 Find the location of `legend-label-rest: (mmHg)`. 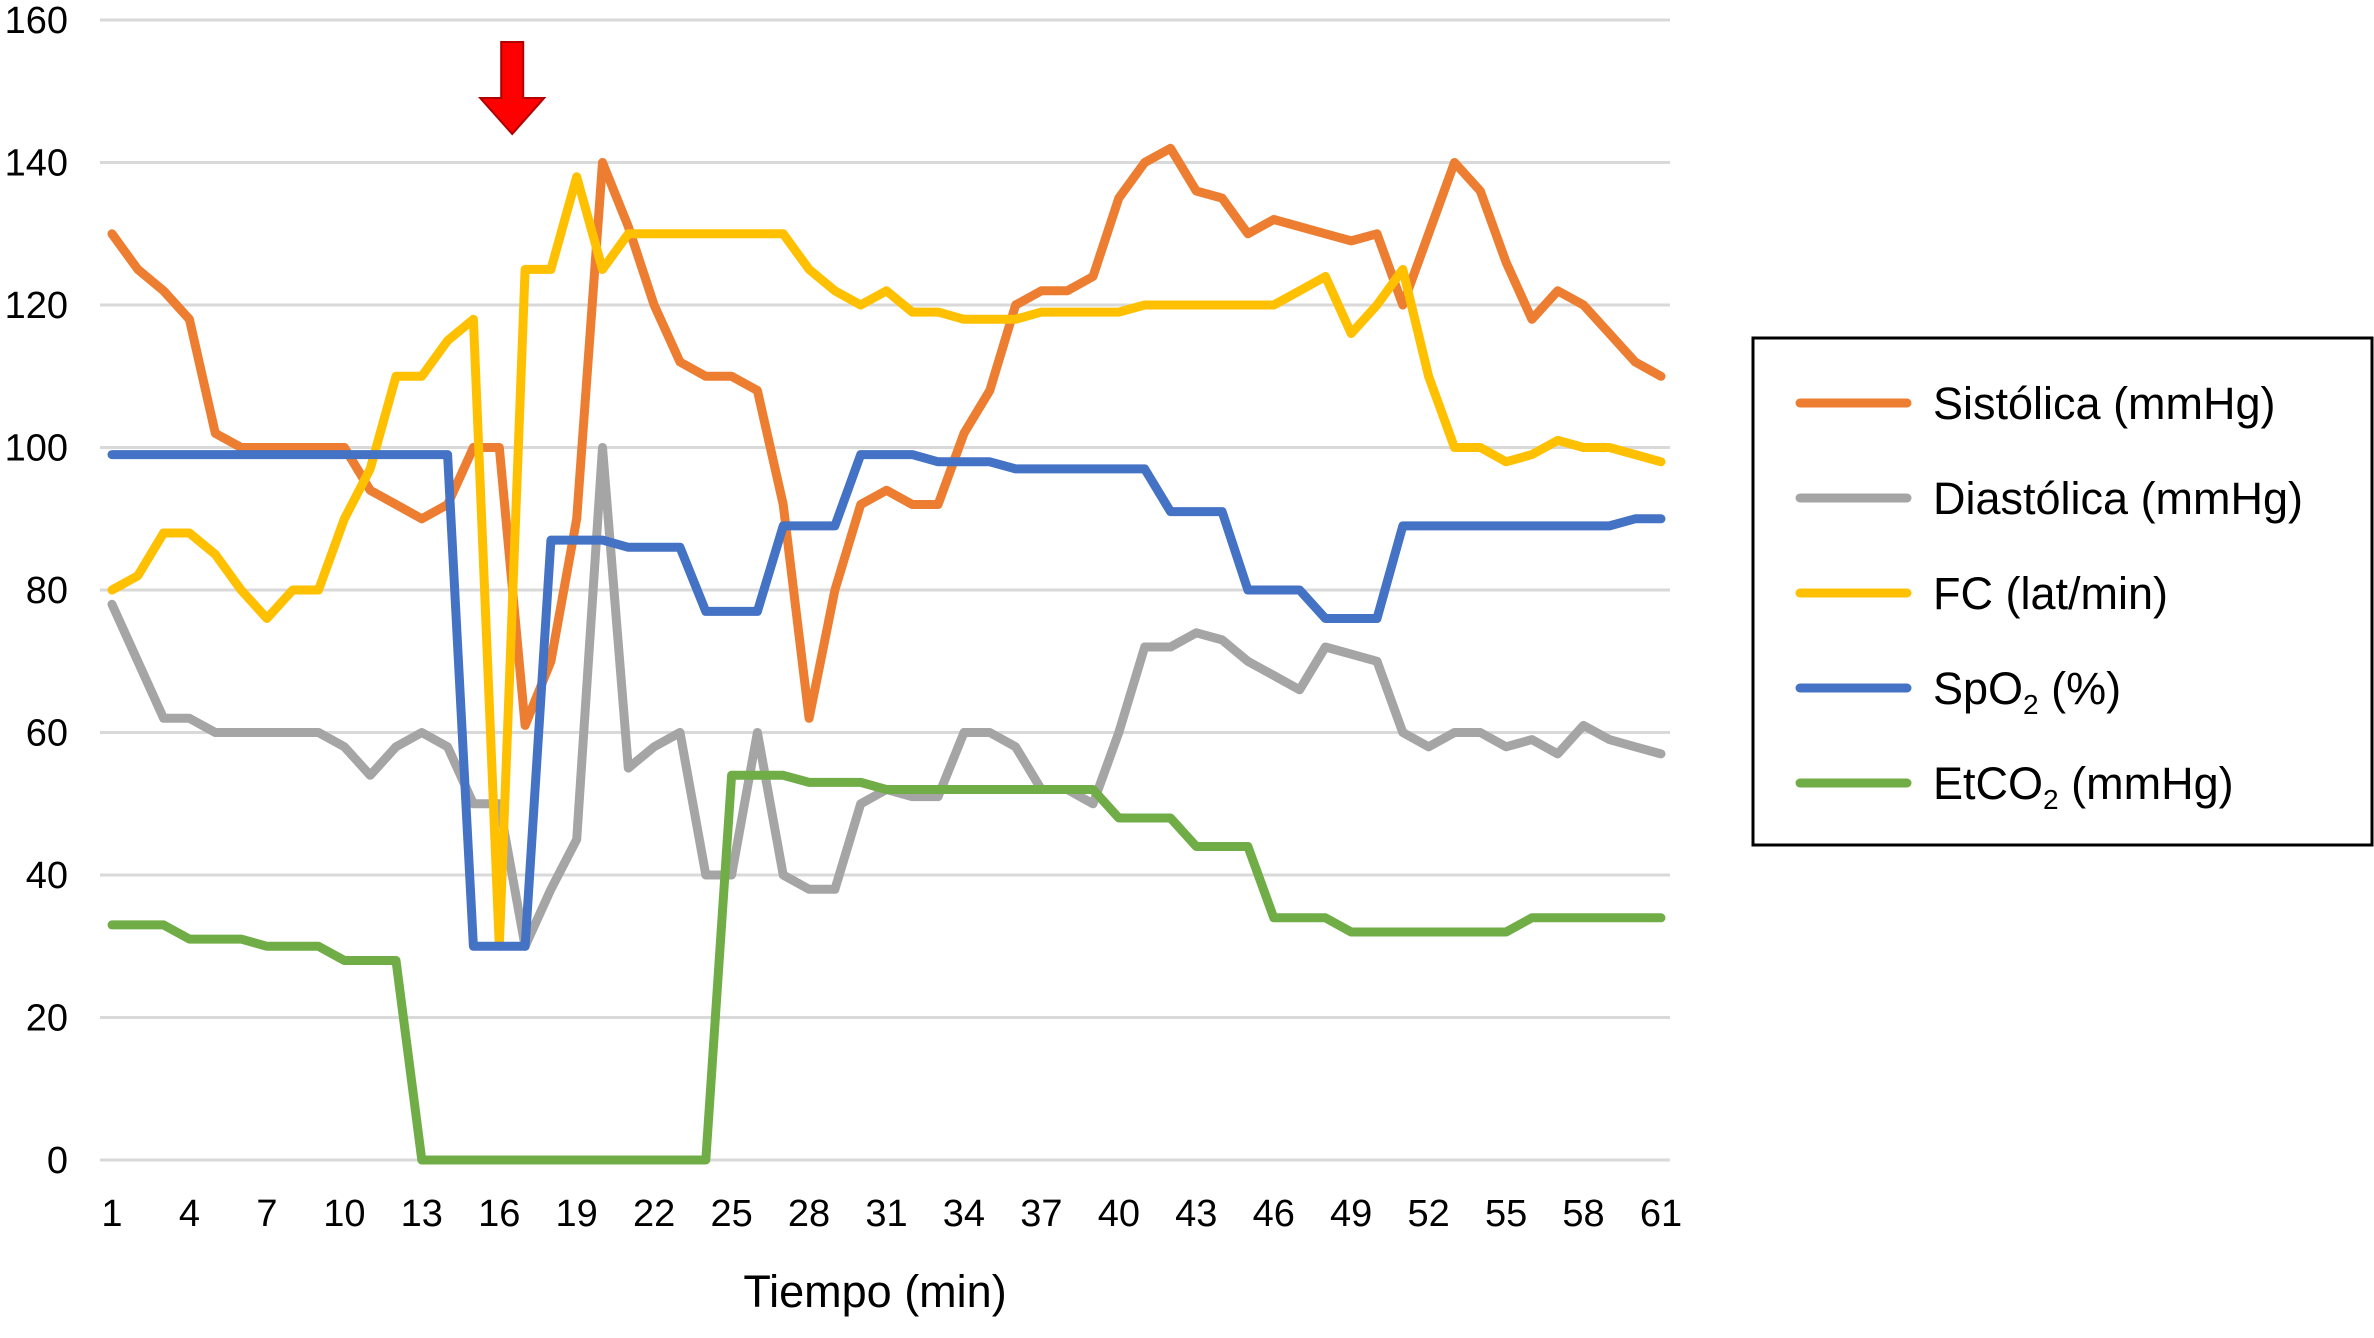

legend-label-rest: (mmHg) is located at coordinates (2146, 783).